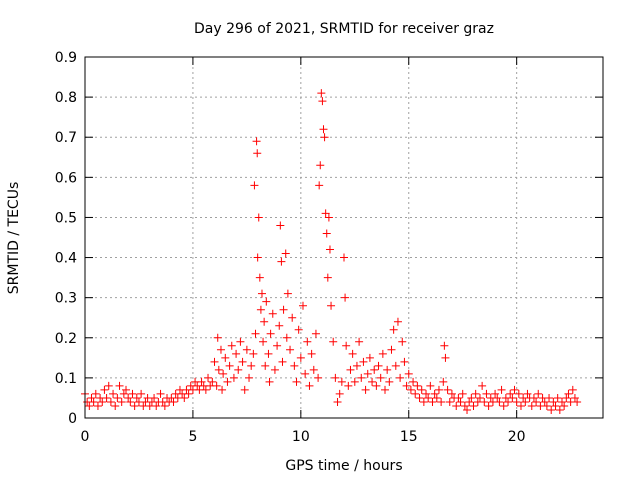 This screenshot has width=640, height=480. Describe the element at coordinates (66, 259) in the screenshot. I see `y-tick-label: 0.4` at that location.